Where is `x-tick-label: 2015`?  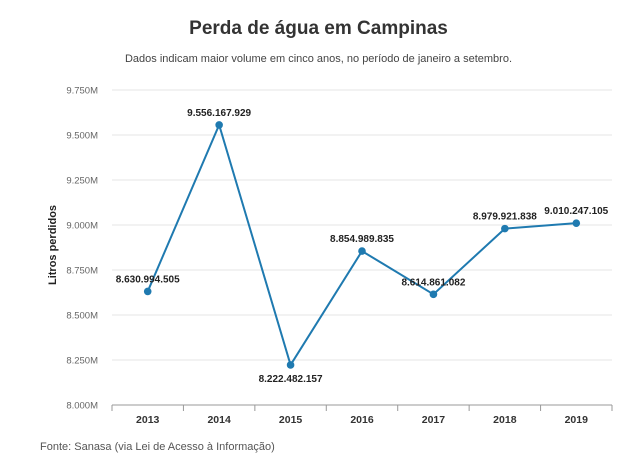 x-tick-label: 2015 is located at coordinates (291, 420).